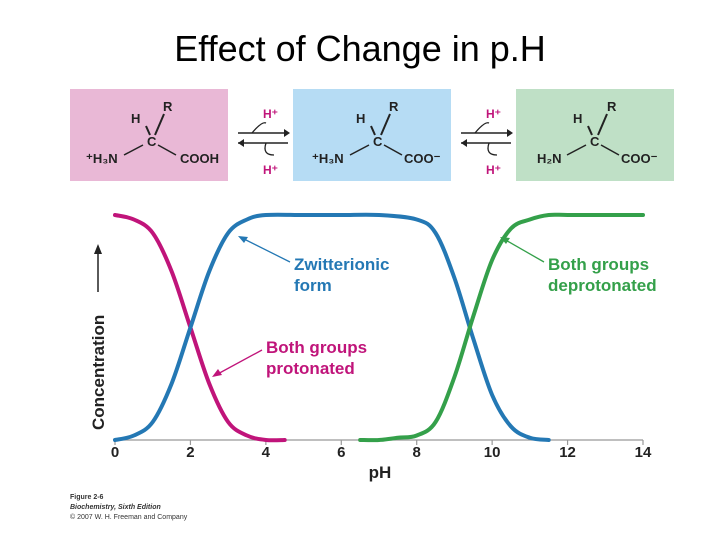 The height and width of the screenshot is (540, 720). I want to click on annotation-line: protonated, so click(310, 368).